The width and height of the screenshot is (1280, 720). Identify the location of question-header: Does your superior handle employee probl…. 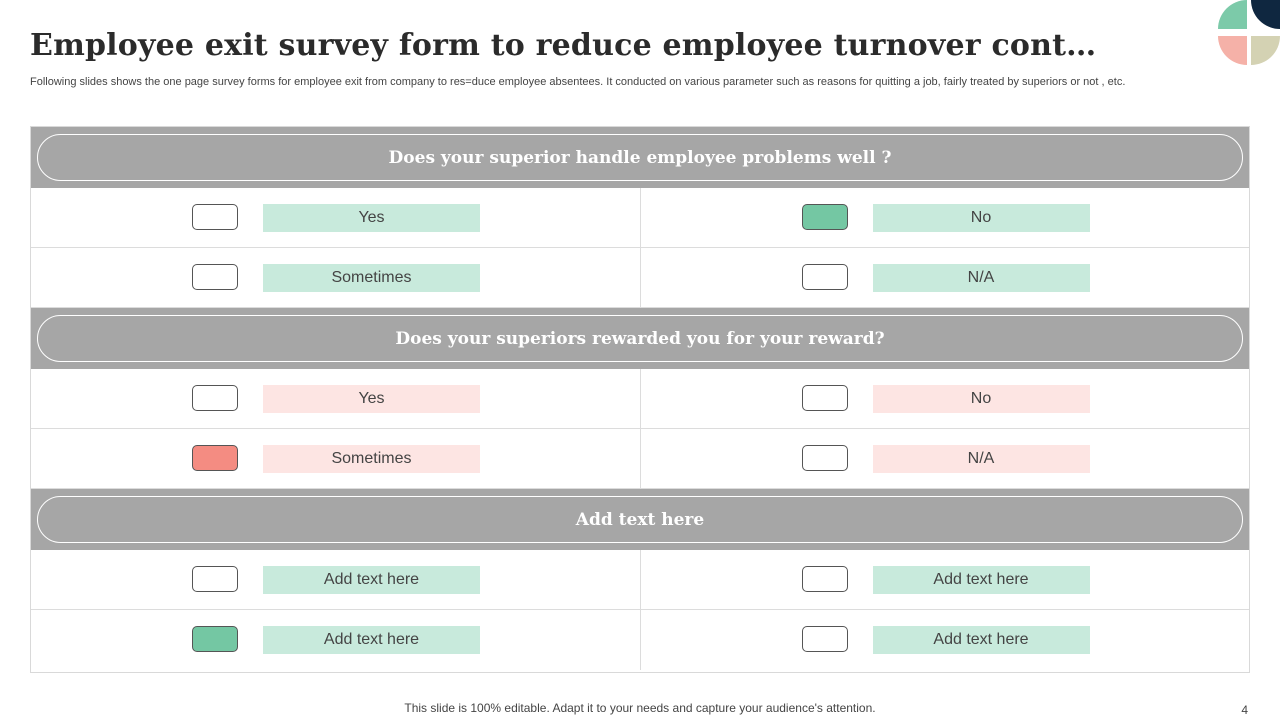
(640, 157).